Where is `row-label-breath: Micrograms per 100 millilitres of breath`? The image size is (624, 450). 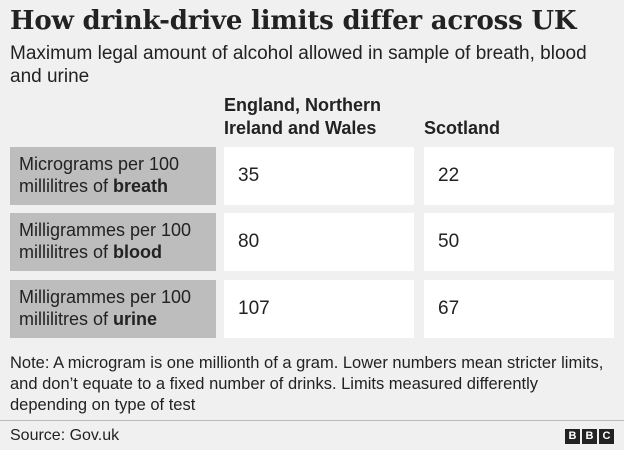
row-label-breath: Micrograms per 100 millilitres of breath is located at coordinates (113, 176).